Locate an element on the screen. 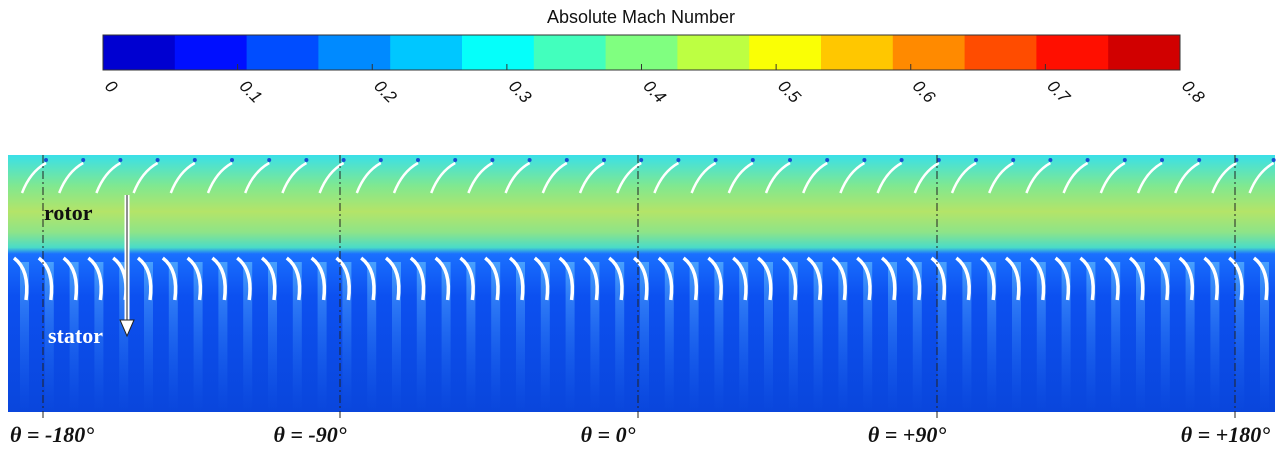 The height and width of the screenshot is (457, 1282). colorbar: 0 0.1 0.2 0.3 0.4 0.5 0.6 0.7 0.8 is located at coordinates (655, 71).